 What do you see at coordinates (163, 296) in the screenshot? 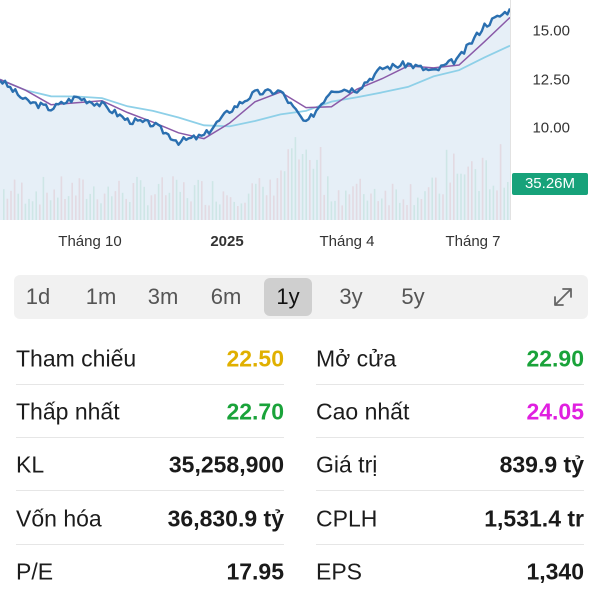
I see `range-button-3m: 3m` at bounding box center [163, 296].